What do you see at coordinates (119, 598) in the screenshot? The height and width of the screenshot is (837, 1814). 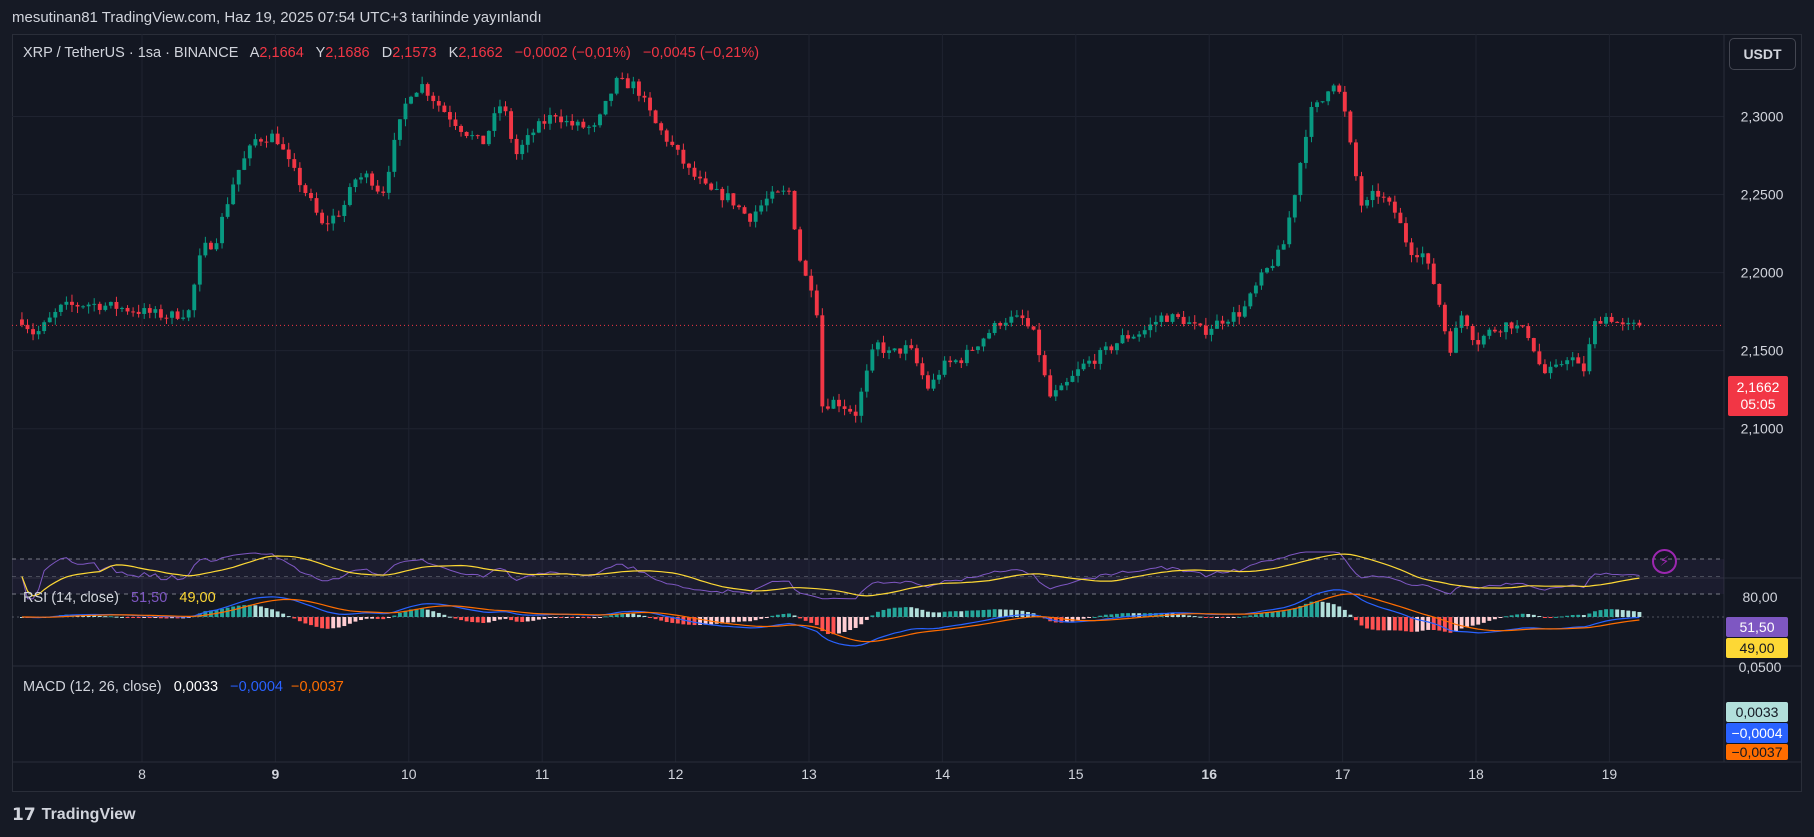 I see `rsi-legend: RSI (14, close) 51,50 49,00` at bounding box center [119, 598].